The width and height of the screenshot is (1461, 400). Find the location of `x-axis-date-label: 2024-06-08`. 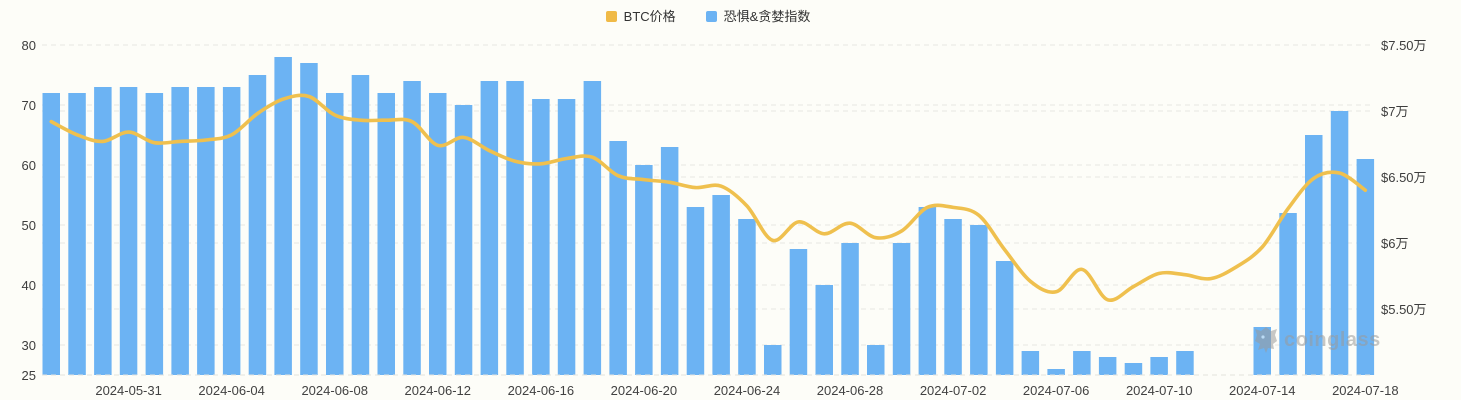

x-axis-date-label: 2024-06-08 is located at coordinates (334, 390).